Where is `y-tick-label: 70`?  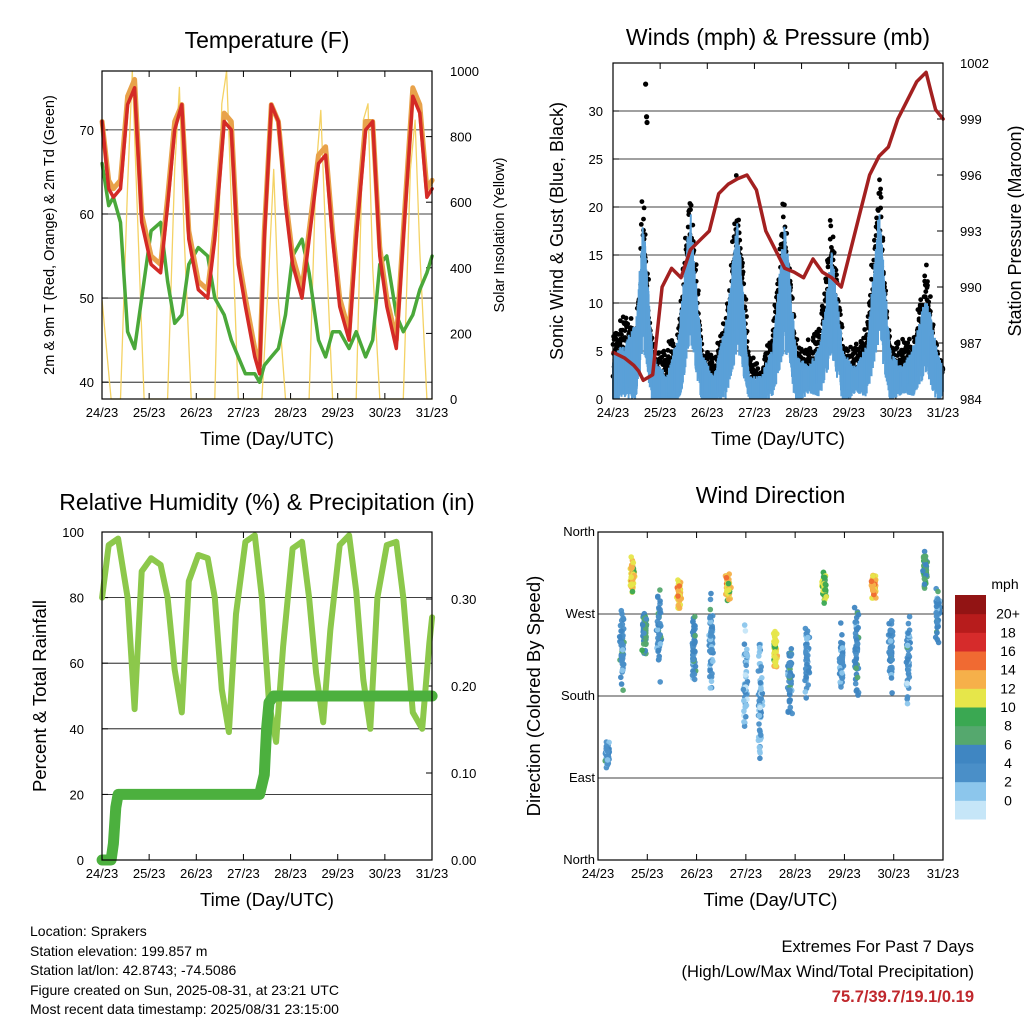 y-tick-label: 70 is located at coordinates (87, 130).